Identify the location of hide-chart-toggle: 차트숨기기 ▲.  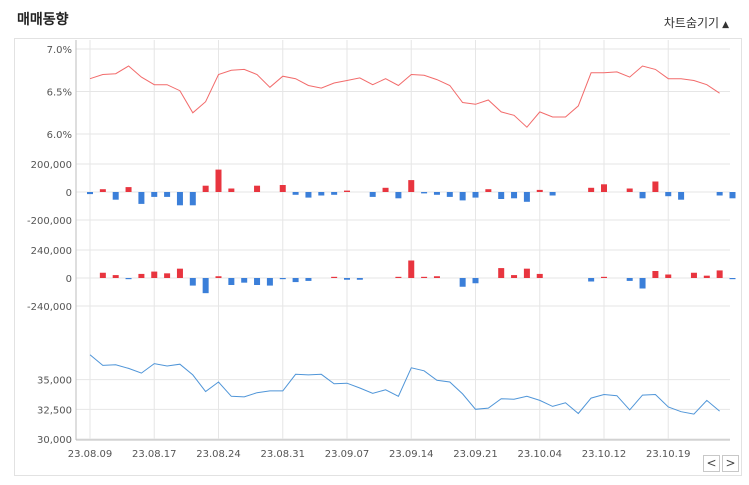
(696, 22).